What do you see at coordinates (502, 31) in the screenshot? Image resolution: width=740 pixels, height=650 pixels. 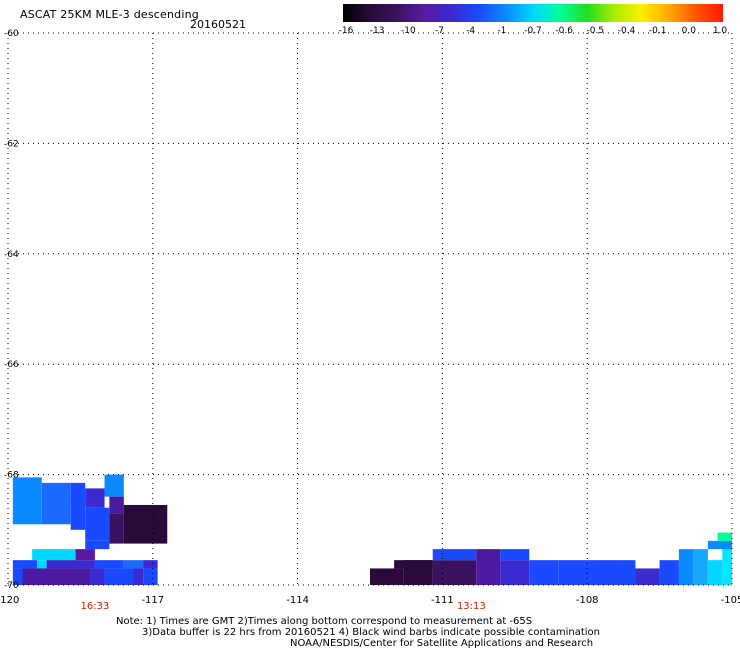 I see `colorbar-tick-label: -1` at bounding box center [502, 31].